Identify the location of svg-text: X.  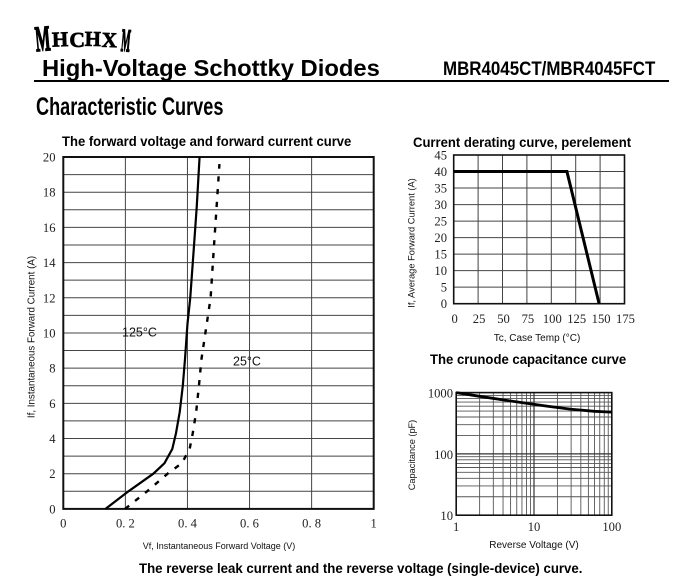
(109, 40).